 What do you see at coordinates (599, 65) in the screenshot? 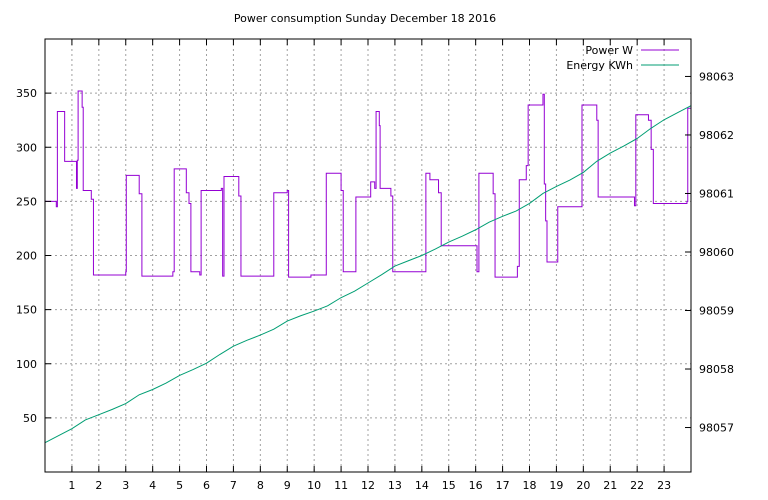
I see `legend-label-1: Energy KWh` at bounding box center [599, 65].